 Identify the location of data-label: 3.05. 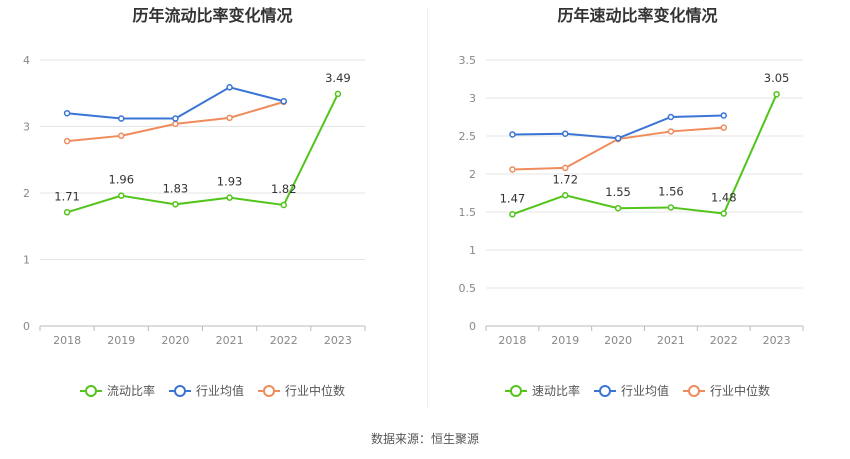
(777, 78).